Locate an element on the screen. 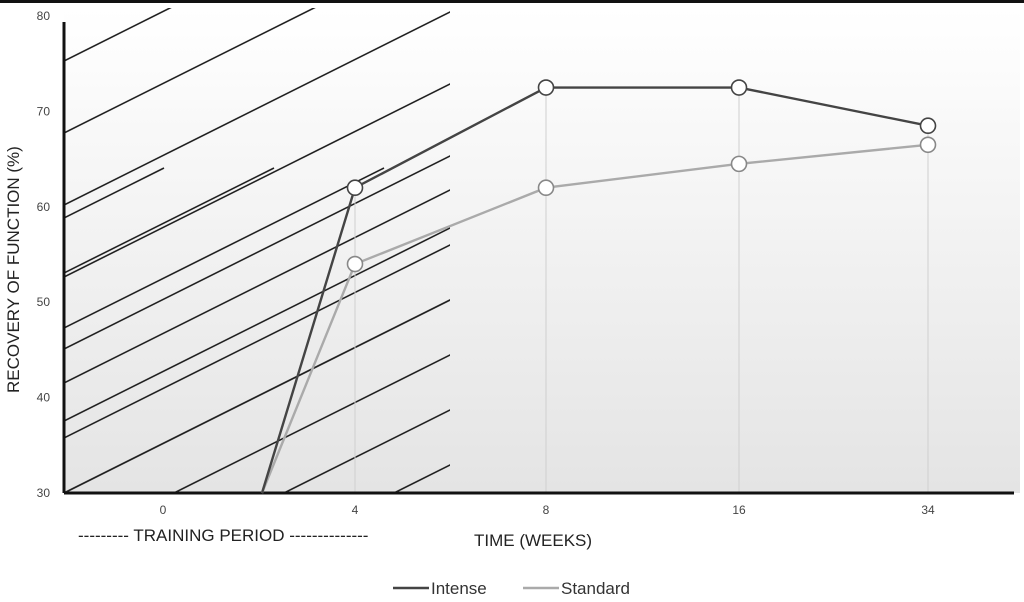  y-tick-label: 70 is located at coordinates (44, 111).